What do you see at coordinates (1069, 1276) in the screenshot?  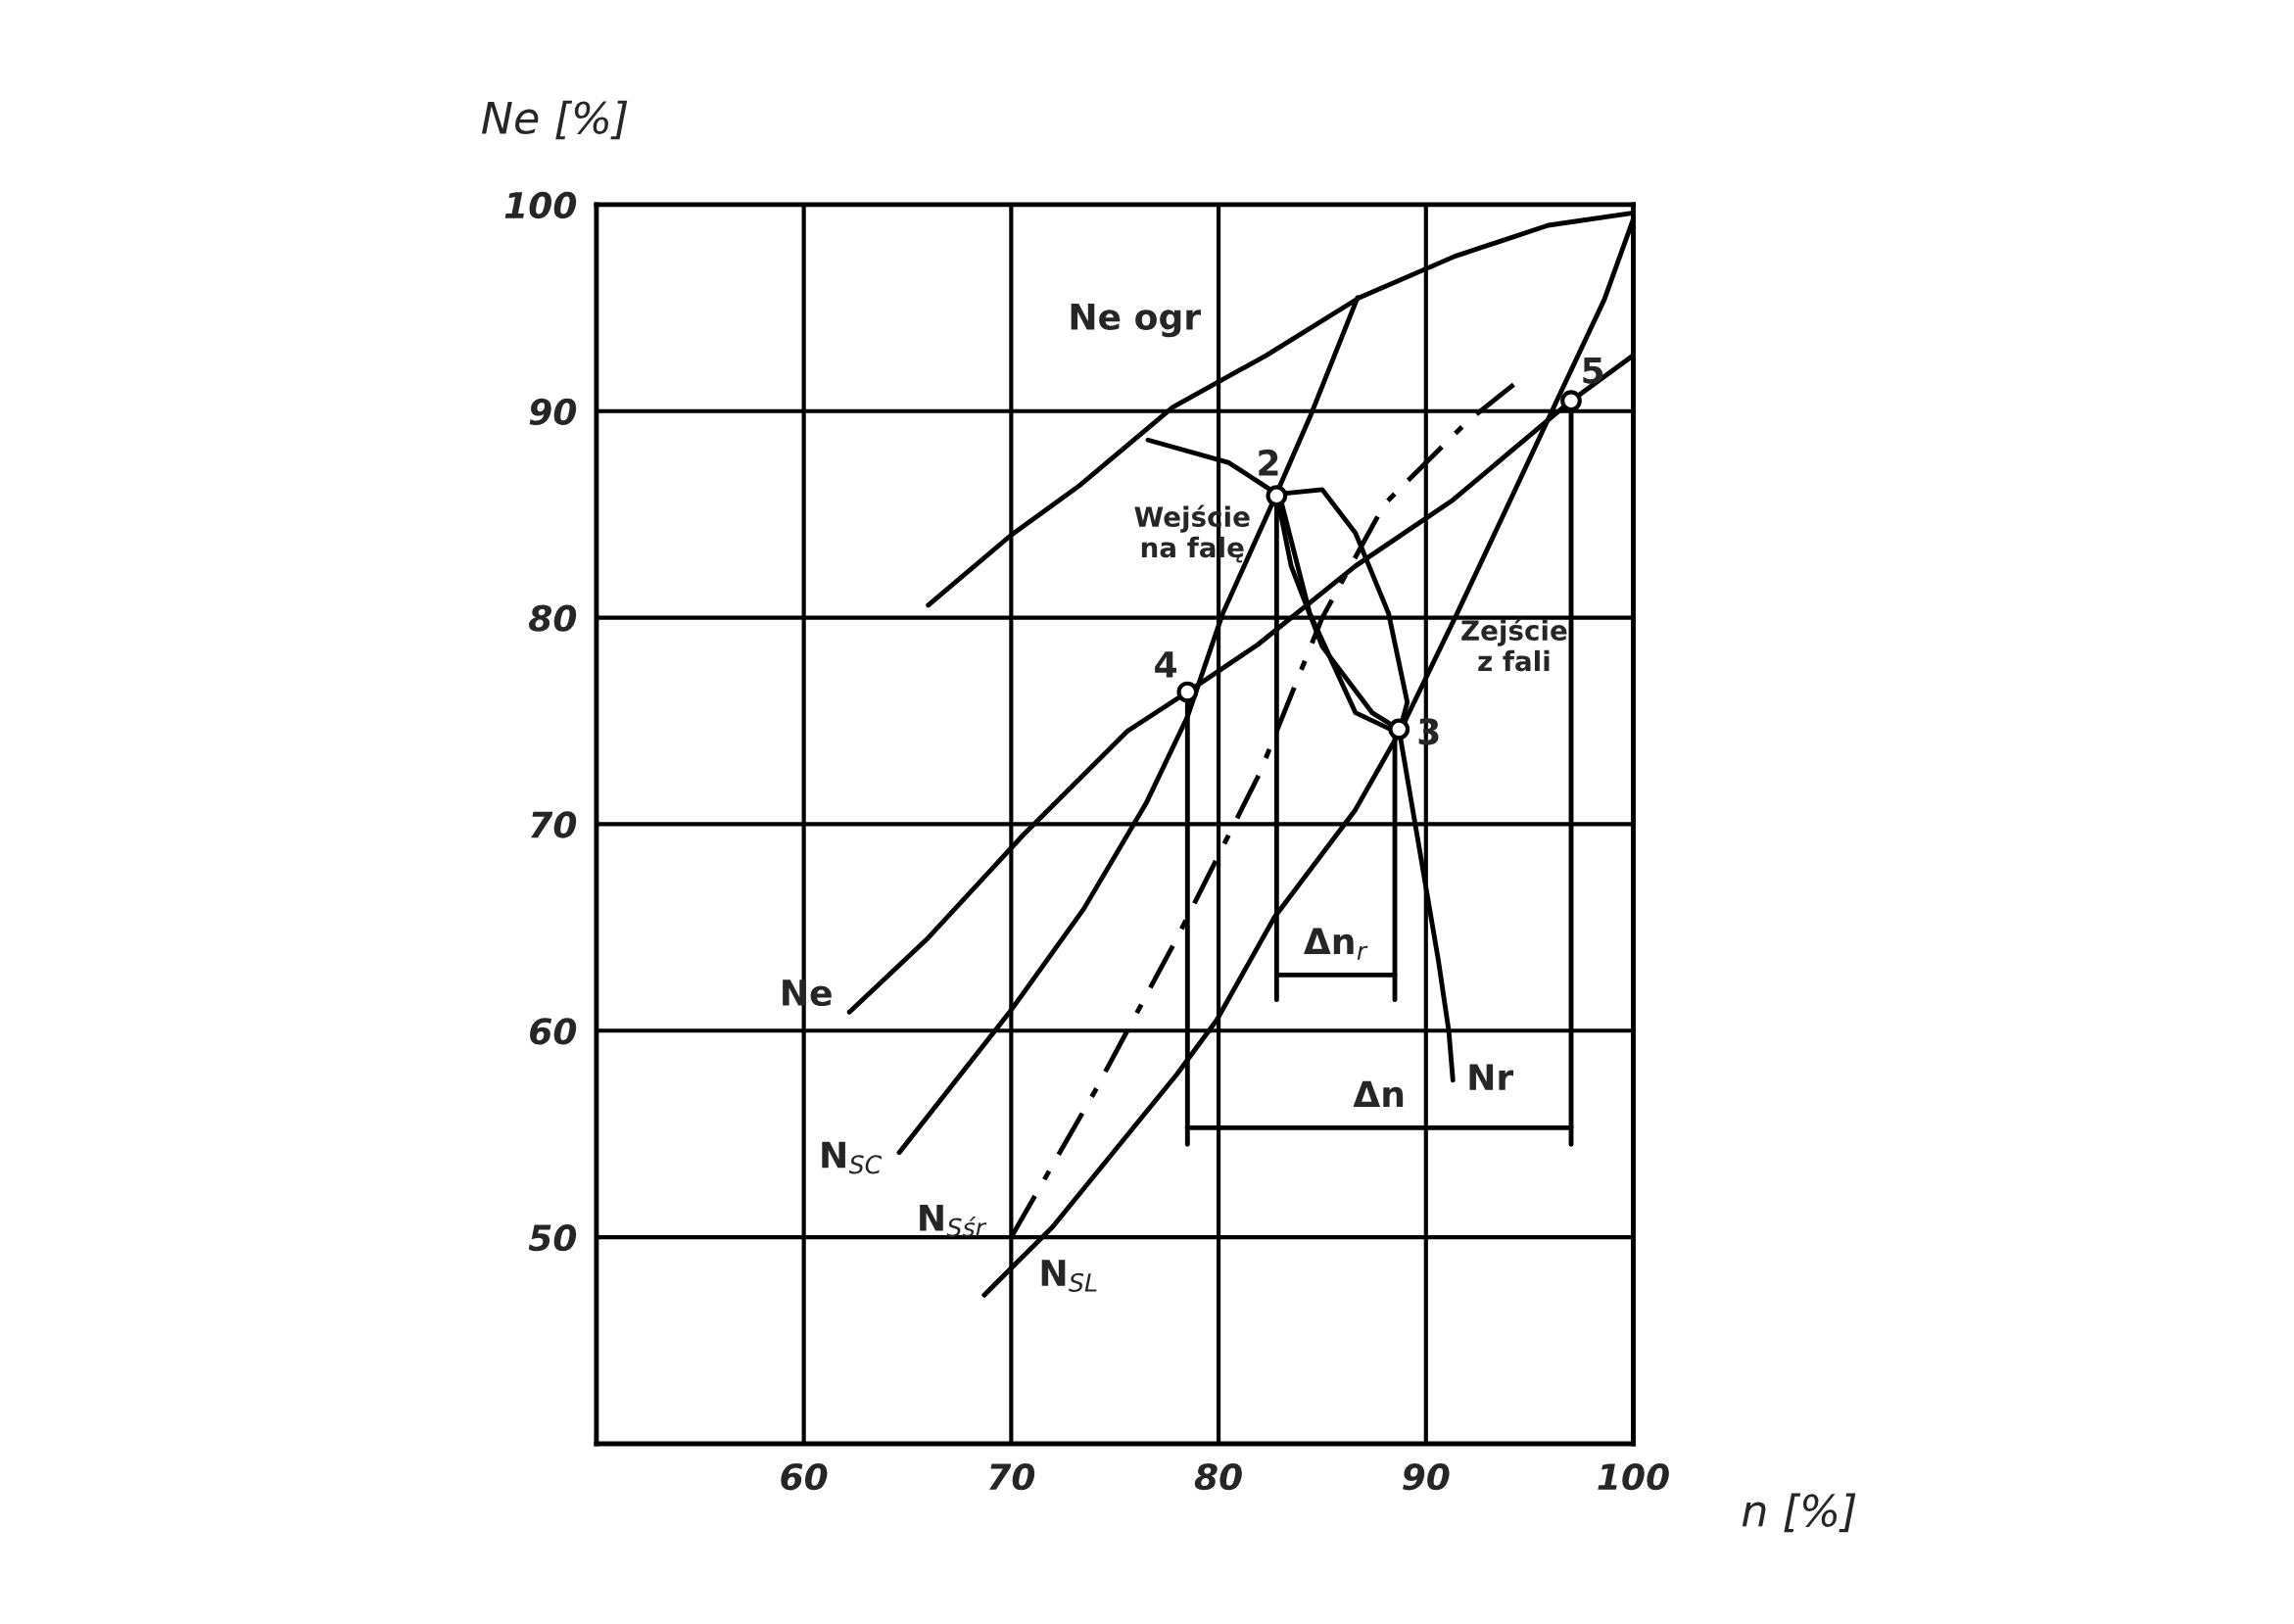 I see `series-label: N$_{SL}$` at bounding box center [1069, 1276].